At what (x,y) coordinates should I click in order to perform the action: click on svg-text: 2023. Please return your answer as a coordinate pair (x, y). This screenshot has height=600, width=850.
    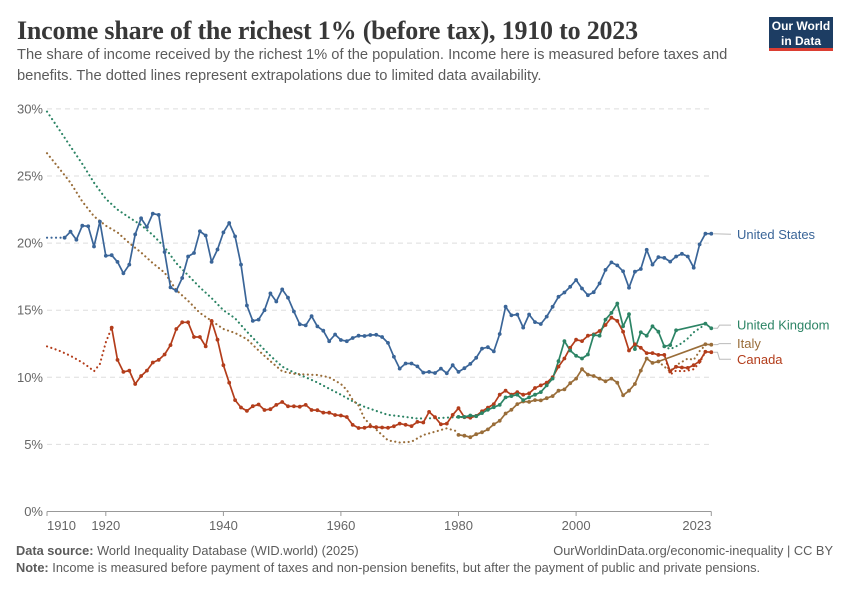
    Looking at the image, I should click on (696, 525).